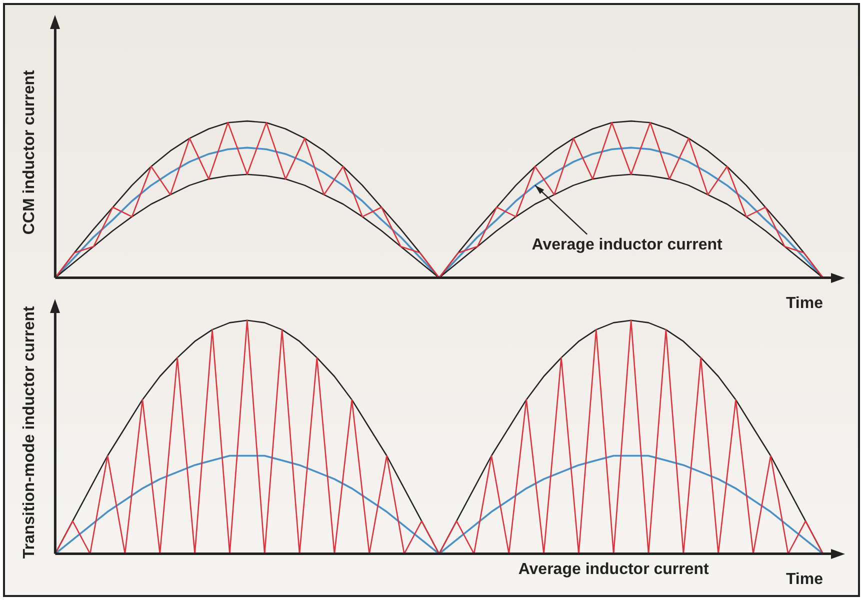 This screenshot has width=863, height=600. I want to click on y-axis-title: Transition-mode inductor current, so click(29, 432).